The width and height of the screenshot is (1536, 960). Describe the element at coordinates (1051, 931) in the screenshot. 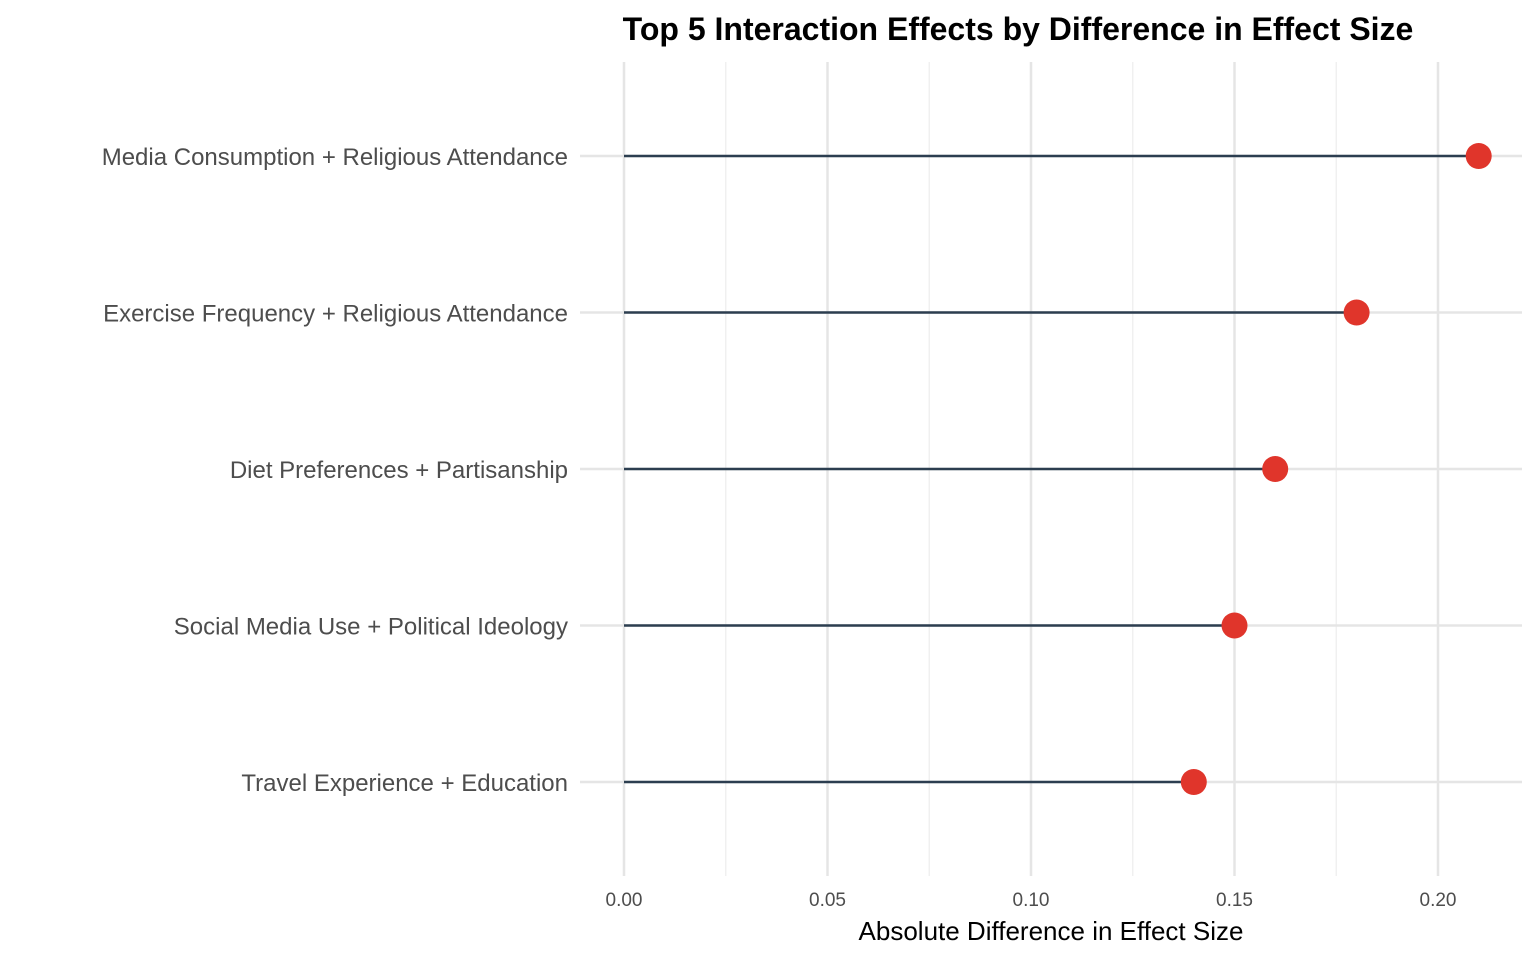

I see `x-axis-title: Absolute Difference in Effect Size` at that location.